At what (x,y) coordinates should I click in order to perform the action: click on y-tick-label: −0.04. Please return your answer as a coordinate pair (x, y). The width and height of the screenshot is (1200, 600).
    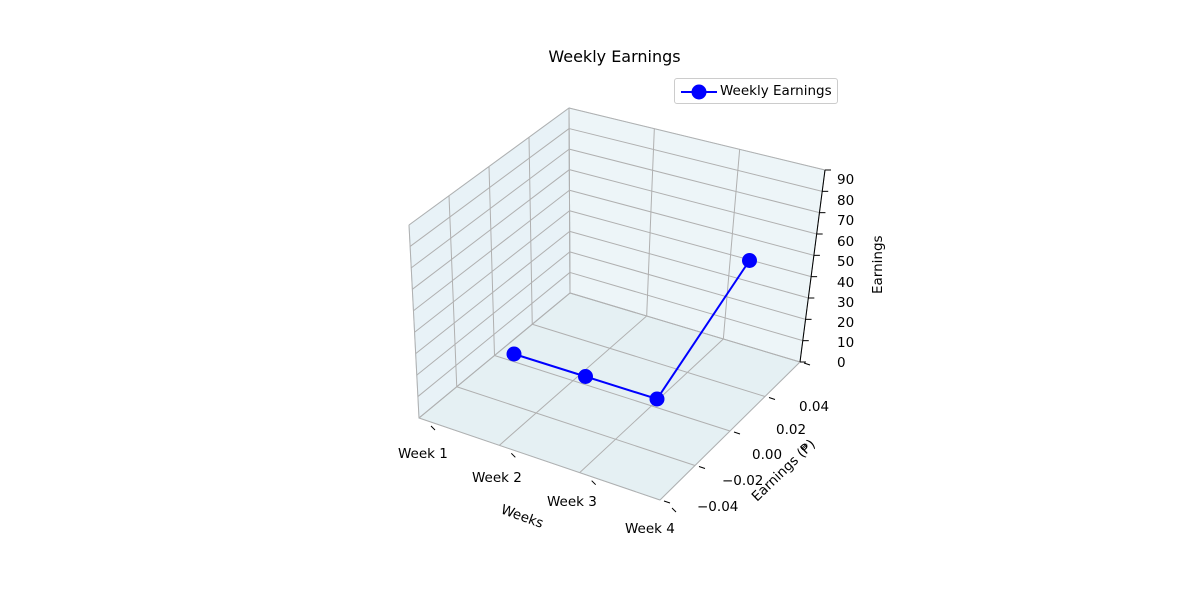
    Looking at the image, I should click on (717, 507).